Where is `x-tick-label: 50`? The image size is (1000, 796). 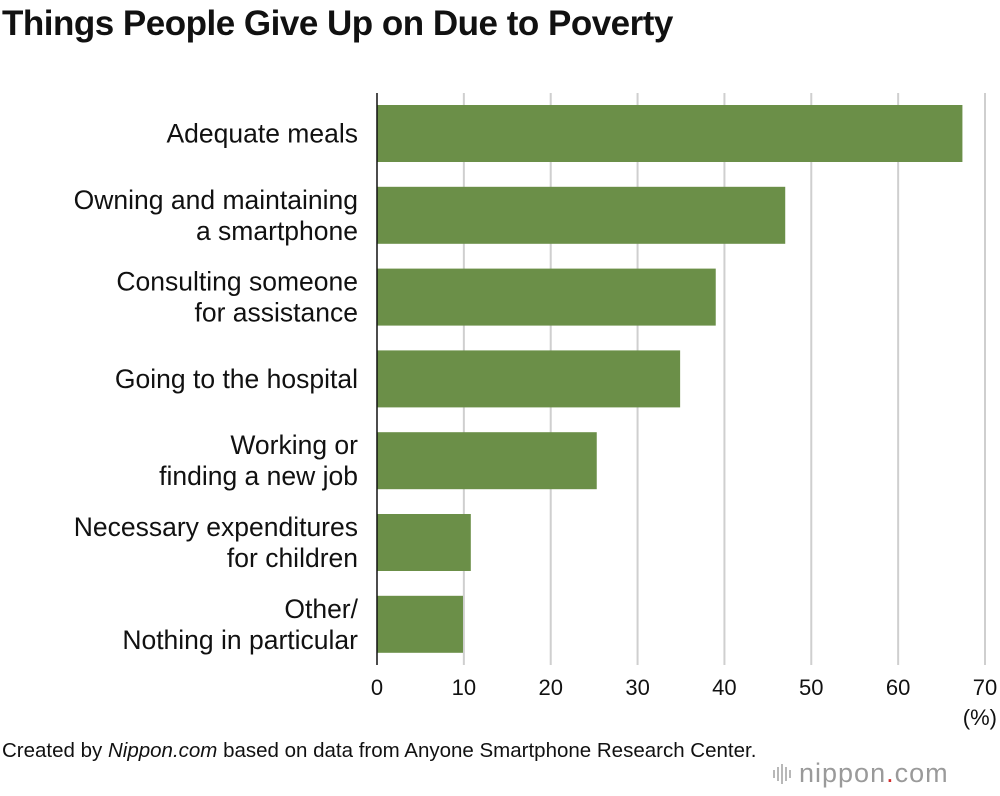 x-tick-label: 50 is located at coordinates (811, 687).